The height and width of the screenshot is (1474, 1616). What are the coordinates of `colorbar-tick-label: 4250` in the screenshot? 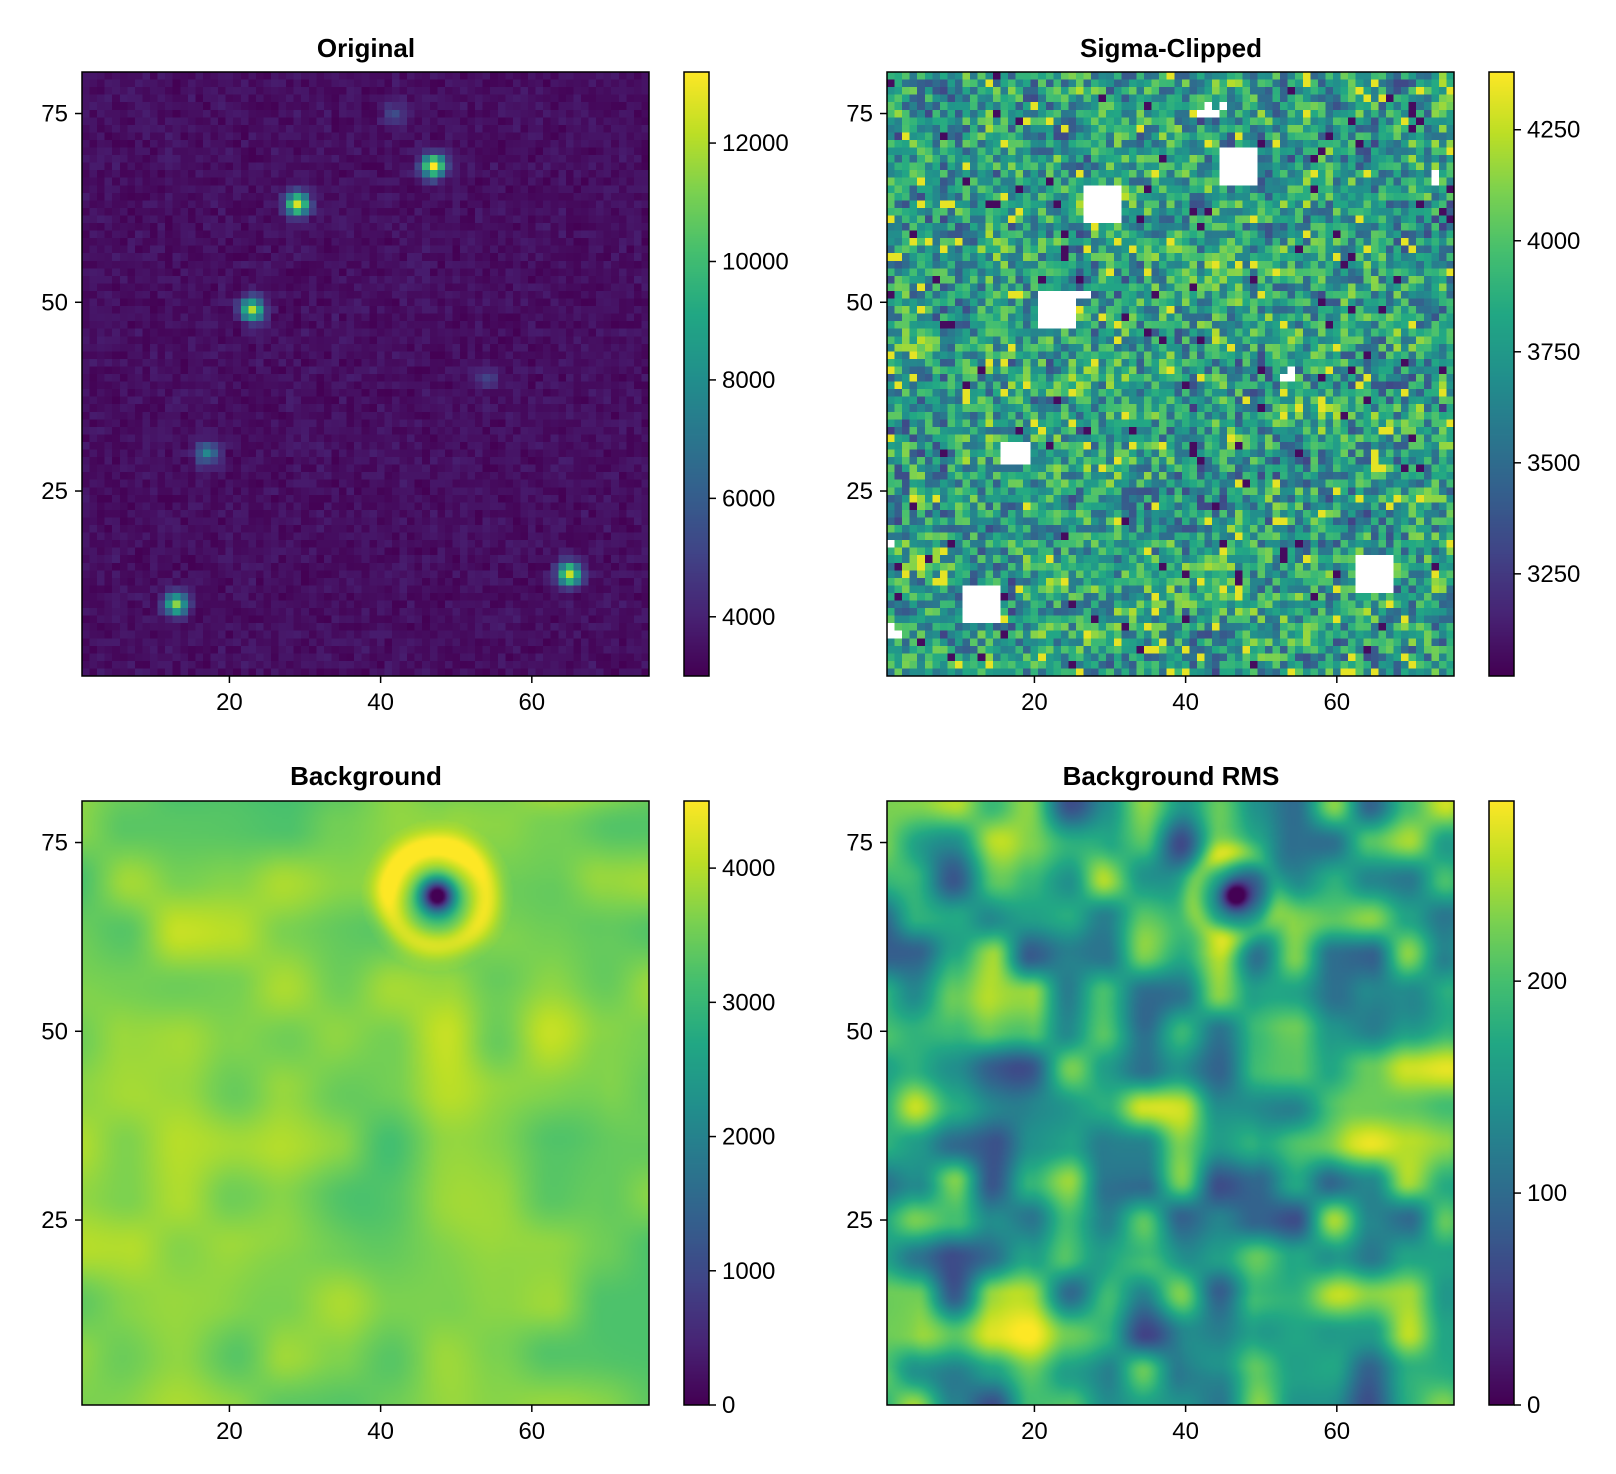 It's located at (1553, 130).